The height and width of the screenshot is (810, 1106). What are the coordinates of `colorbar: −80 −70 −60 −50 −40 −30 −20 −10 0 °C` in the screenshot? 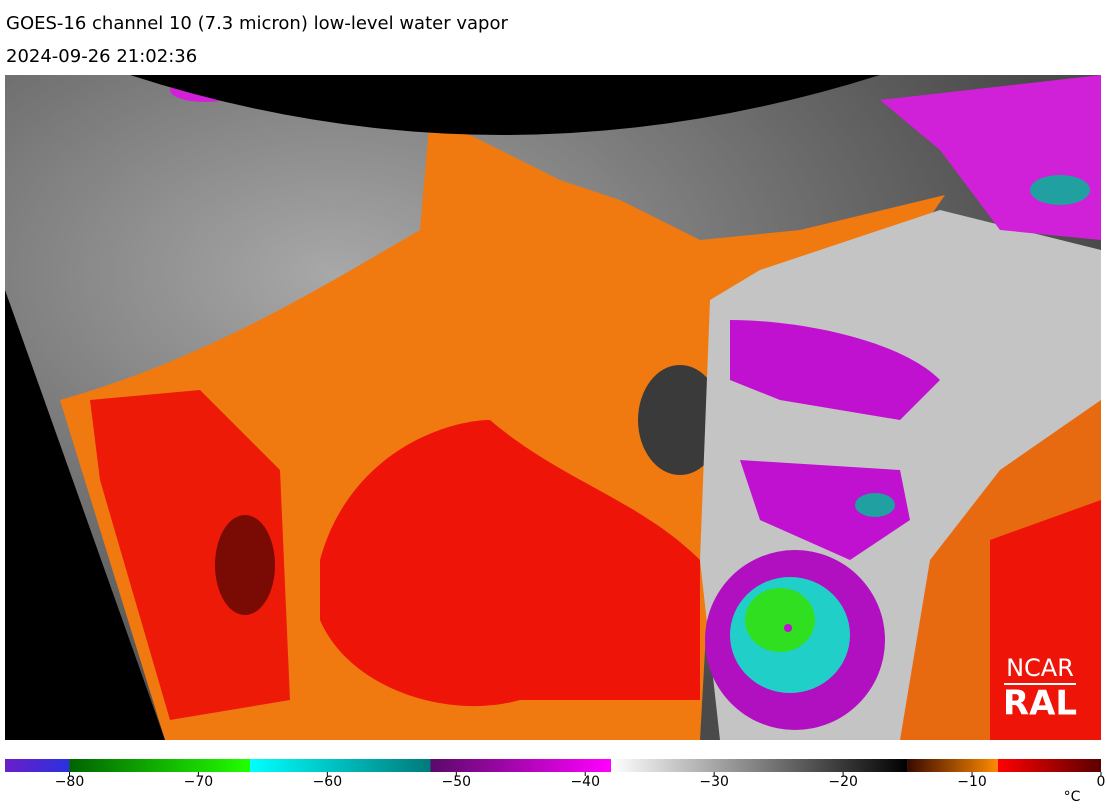 It's located at (555, 782).